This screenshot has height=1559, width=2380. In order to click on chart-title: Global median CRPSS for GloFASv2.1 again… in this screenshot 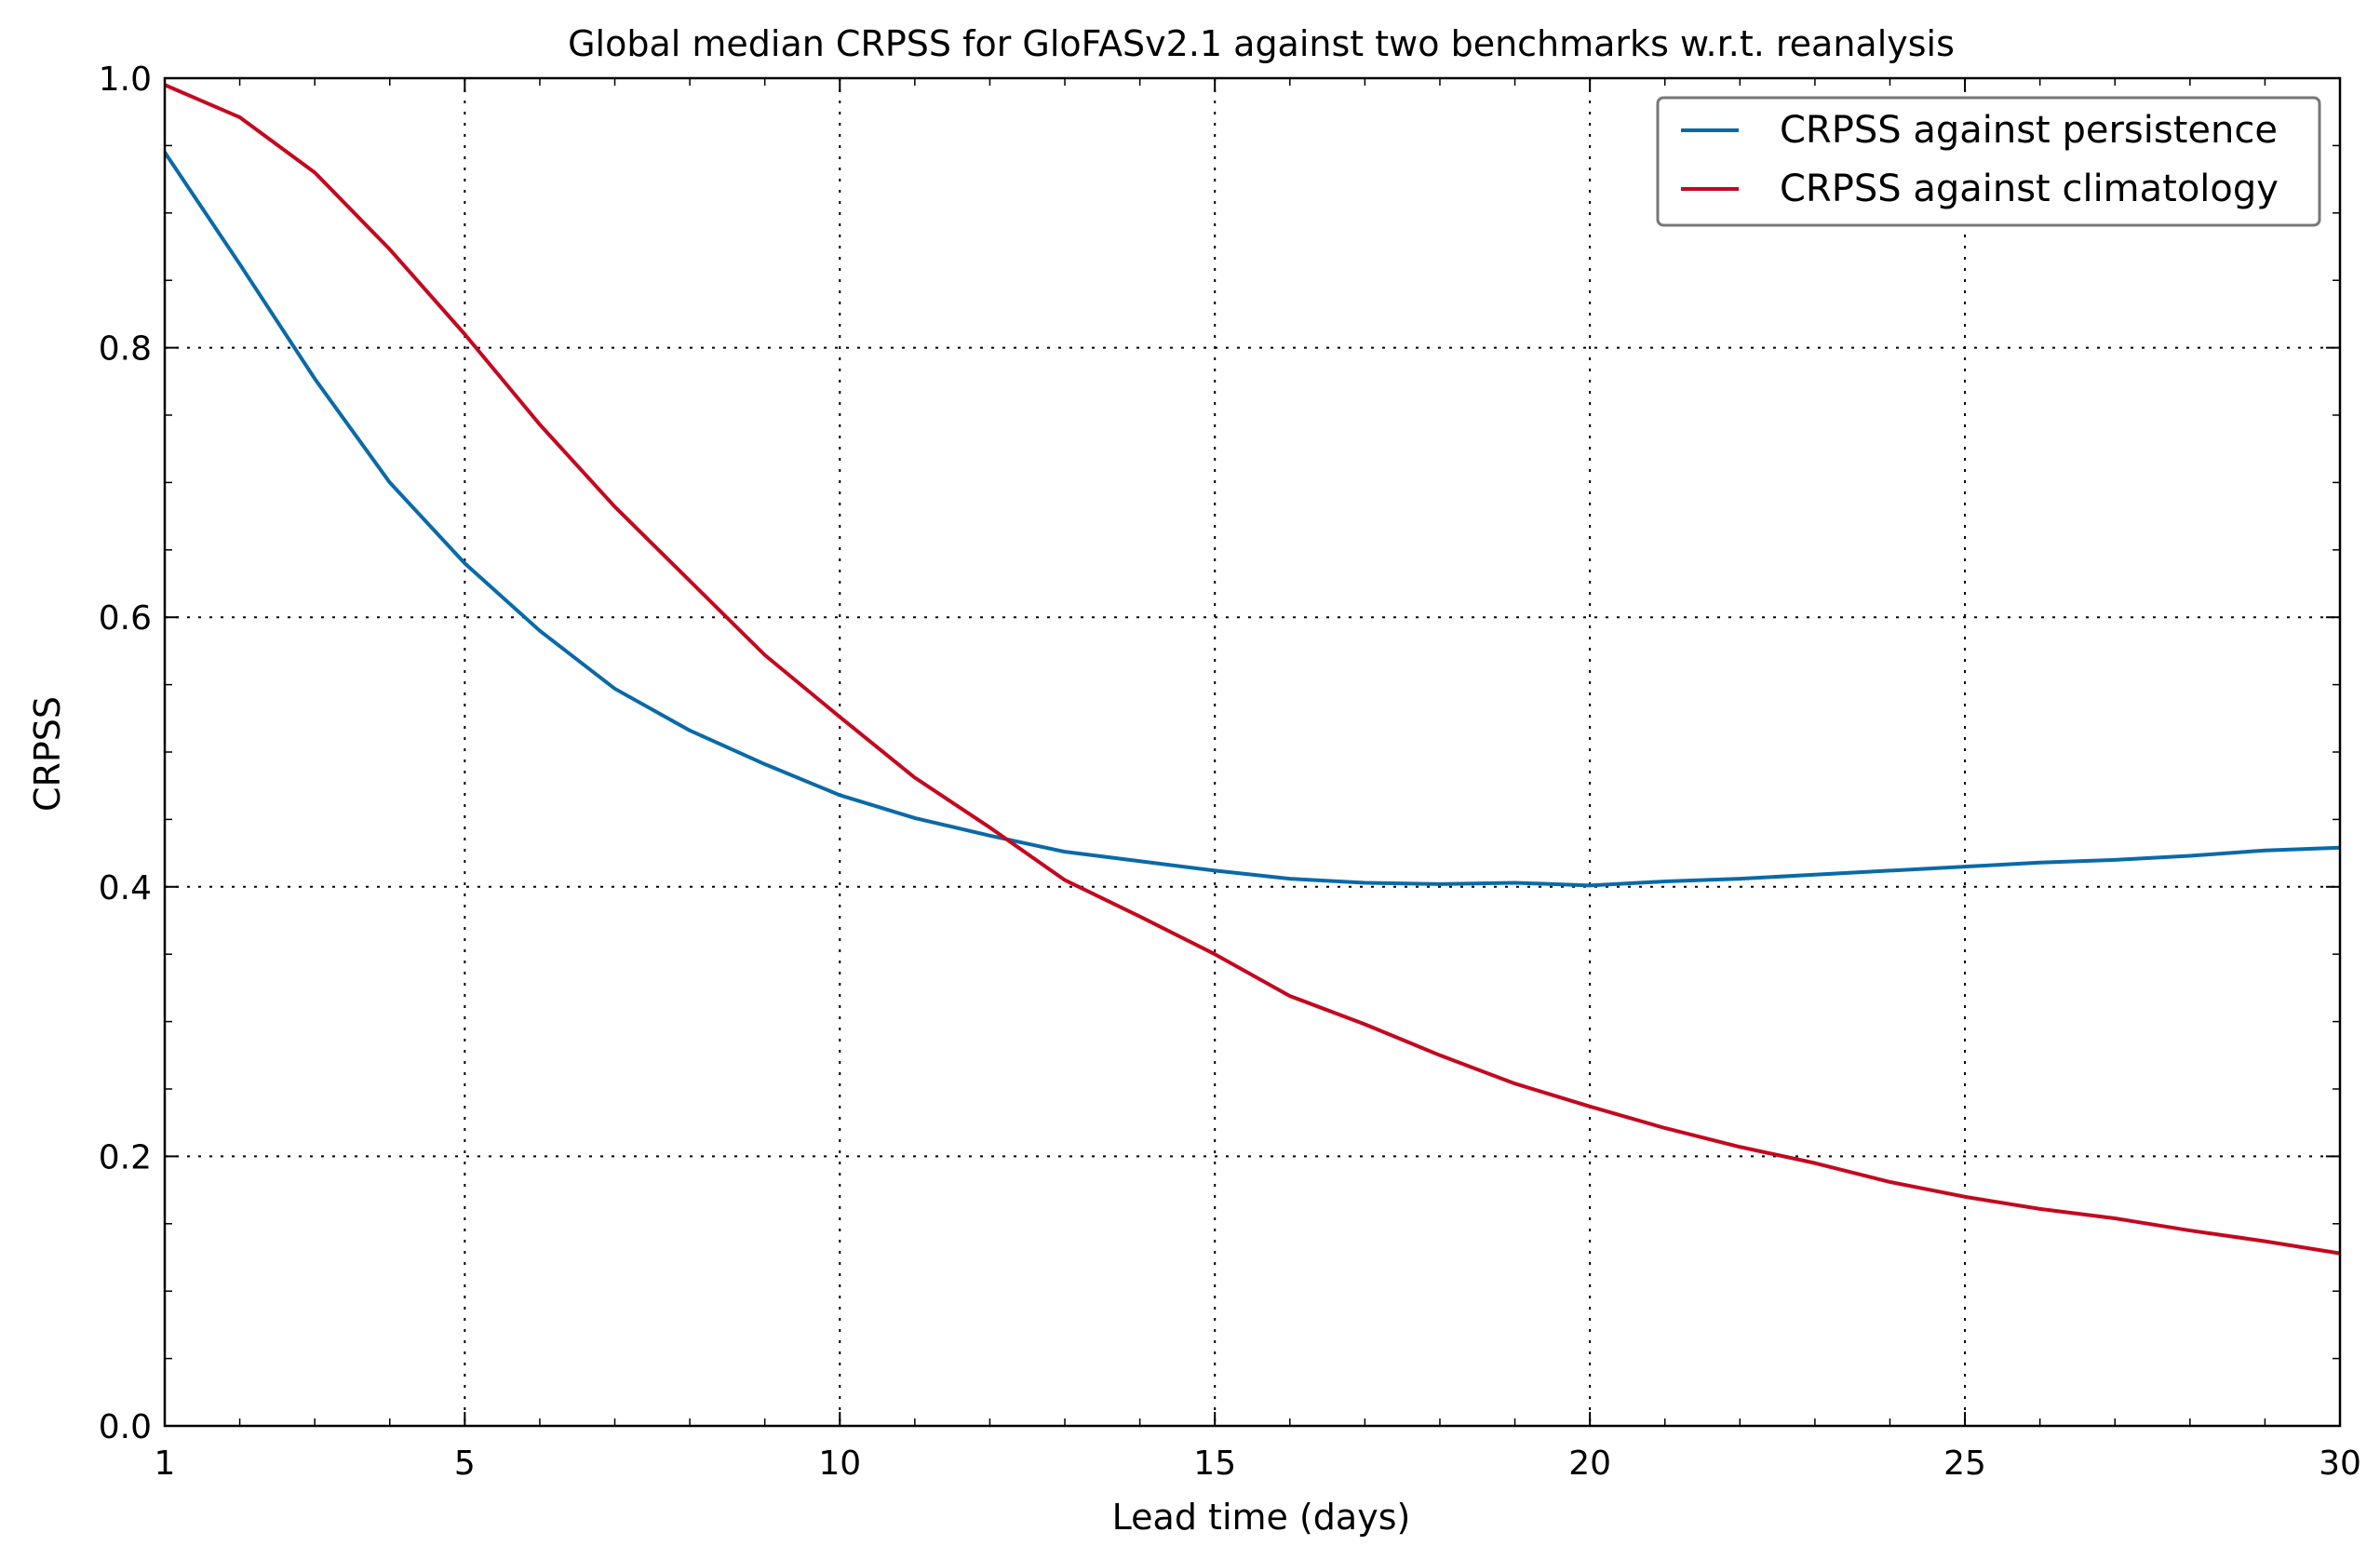, I will do `click(1261, 43)`.